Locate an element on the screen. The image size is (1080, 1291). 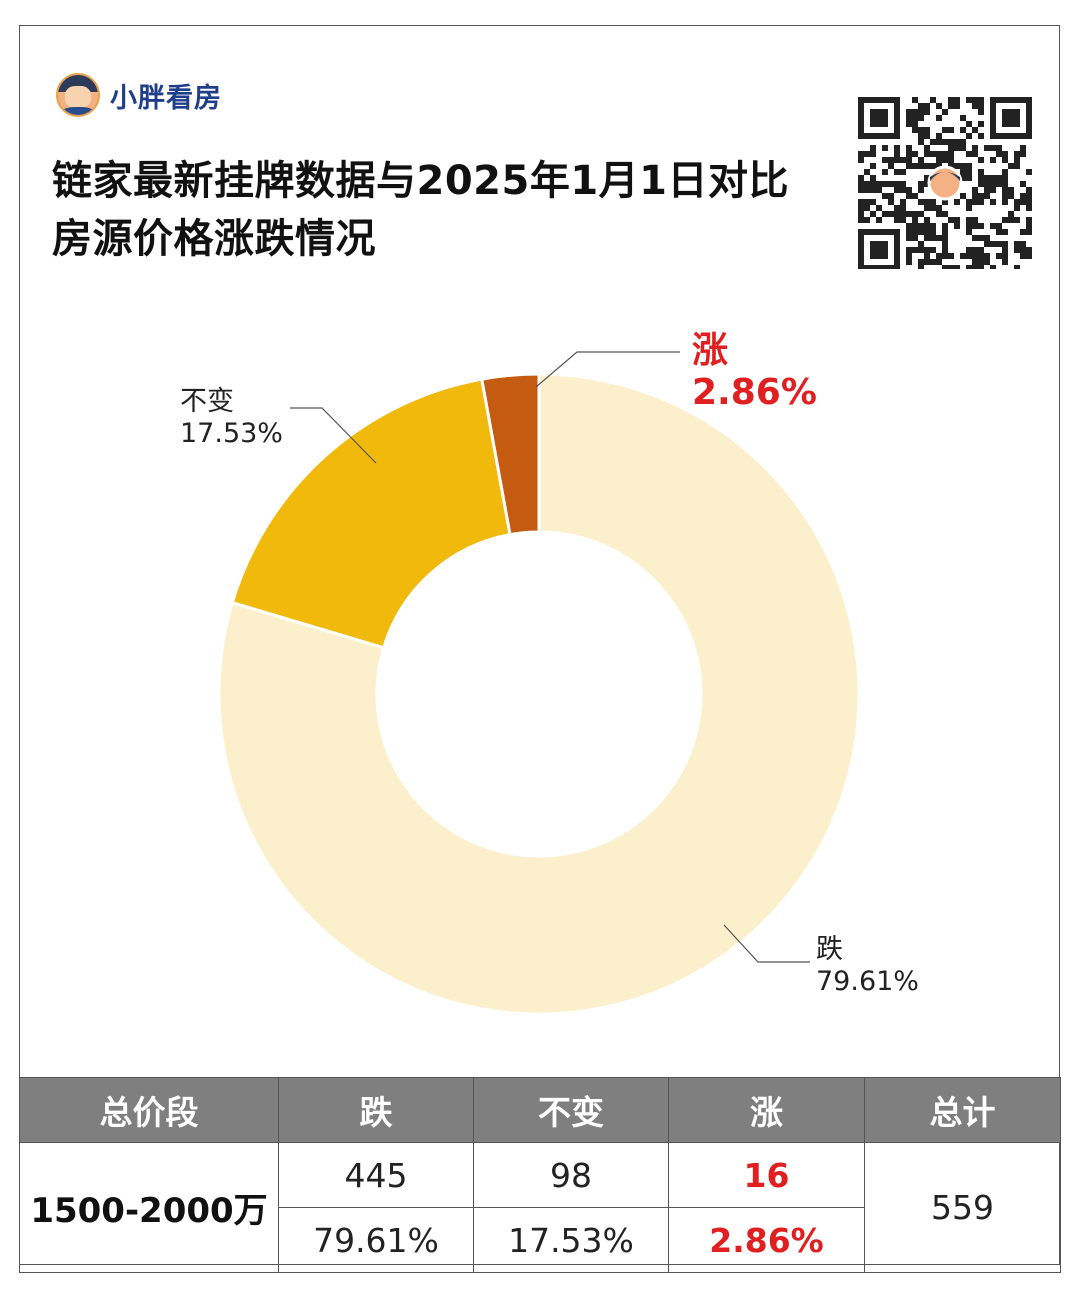
header-total: 总计 is located at coordinates (962, 1110).